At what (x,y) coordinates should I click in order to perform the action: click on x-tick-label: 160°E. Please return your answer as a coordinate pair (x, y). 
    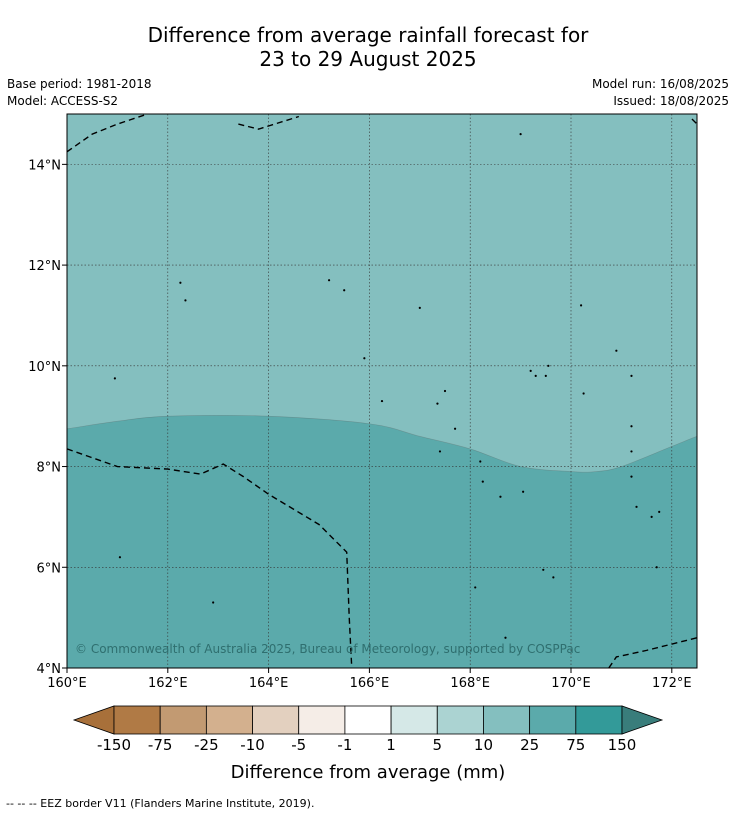
    Looking at the image, I should click on (67, 683).